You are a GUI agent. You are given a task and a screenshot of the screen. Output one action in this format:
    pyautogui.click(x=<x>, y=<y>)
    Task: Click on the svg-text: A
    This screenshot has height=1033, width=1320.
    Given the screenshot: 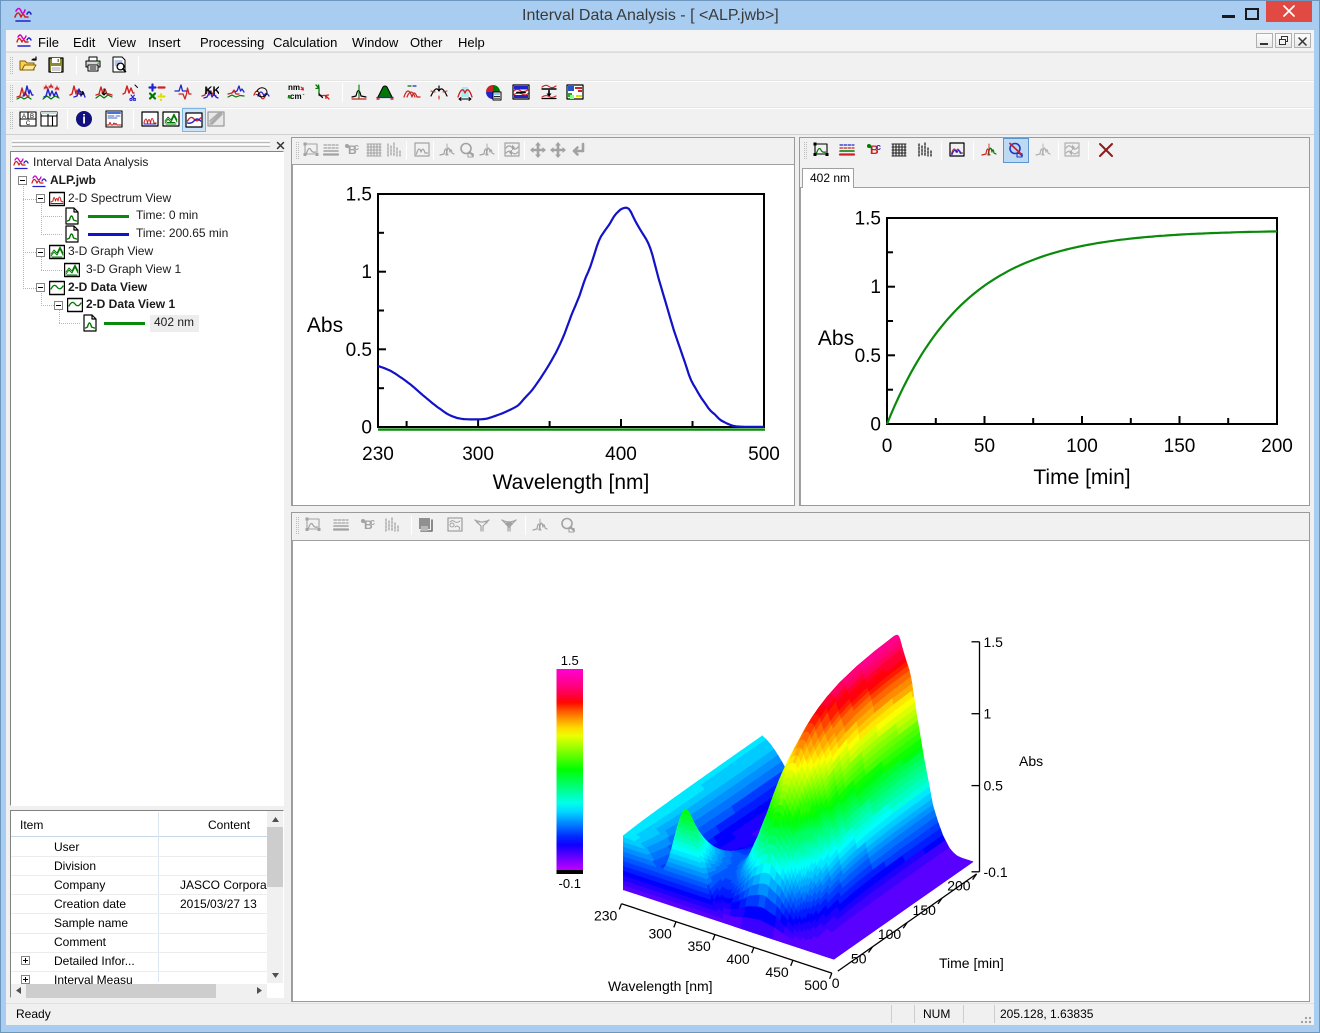 What is the action you would take?
    pyautogui.click(x=24, y=117)
    